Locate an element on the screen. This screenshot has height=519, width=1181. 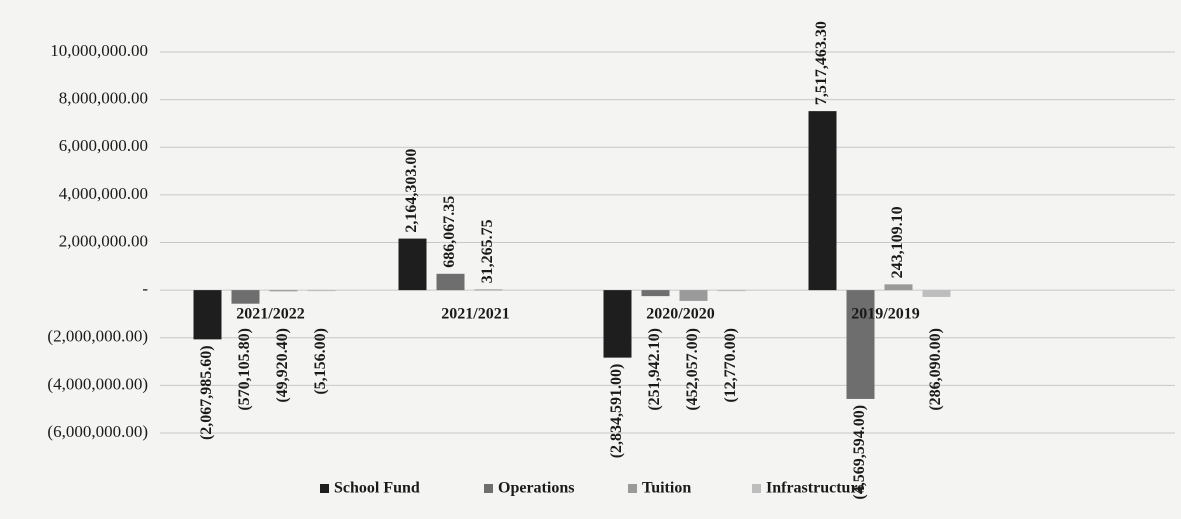
legend-label: School Fund is located at coordinates (377, 488).